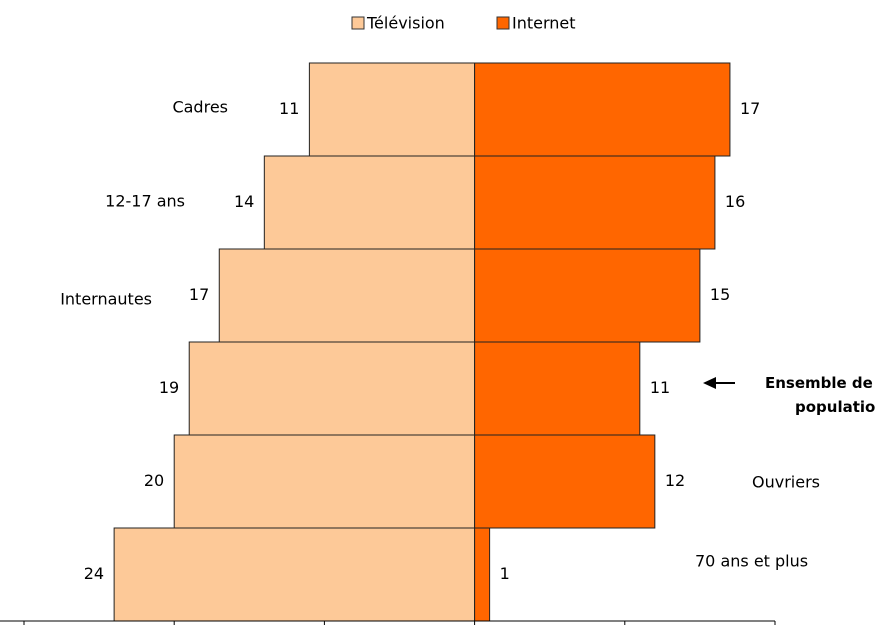  I want to click on category-label: 70 ans et plus, so click(751, 561).